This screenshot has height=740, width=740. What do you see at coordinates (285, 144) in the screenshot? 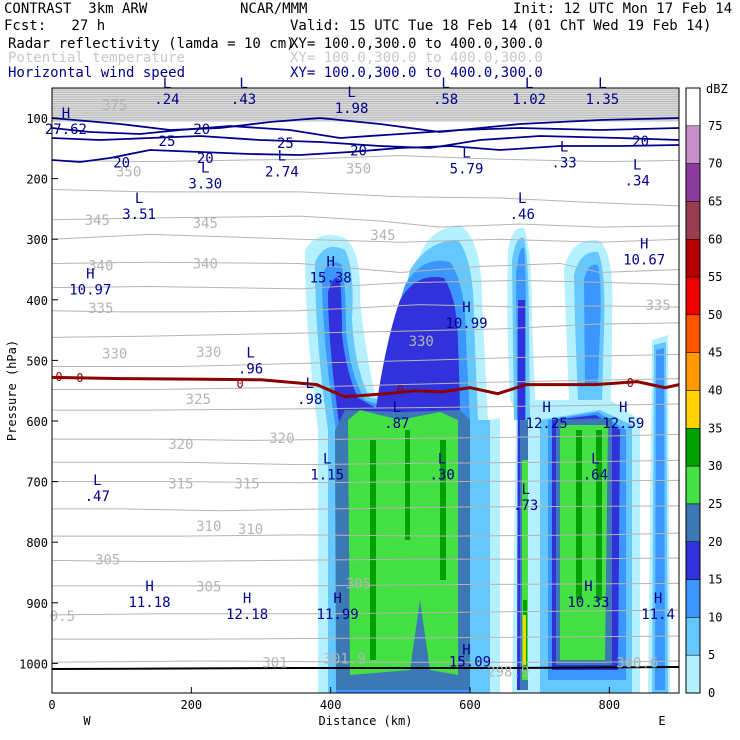
I see `wind-contour-label: 25` at bounding box center [285, 144].